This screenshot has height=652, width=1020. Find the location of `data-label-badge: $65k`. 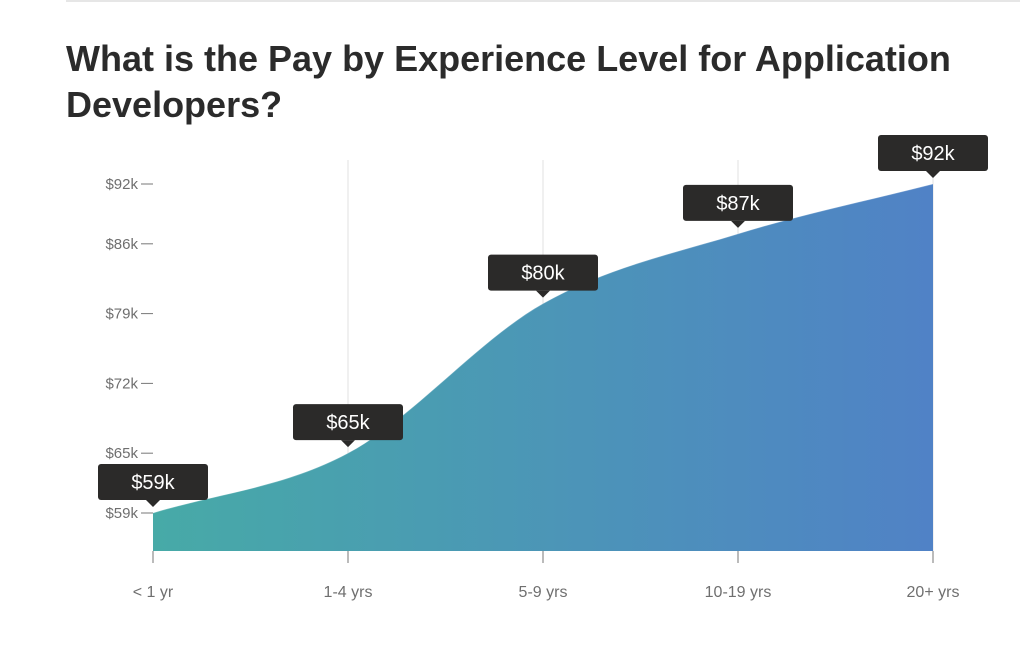

data-label-badge: $65k is located at coordinates (348, 426).